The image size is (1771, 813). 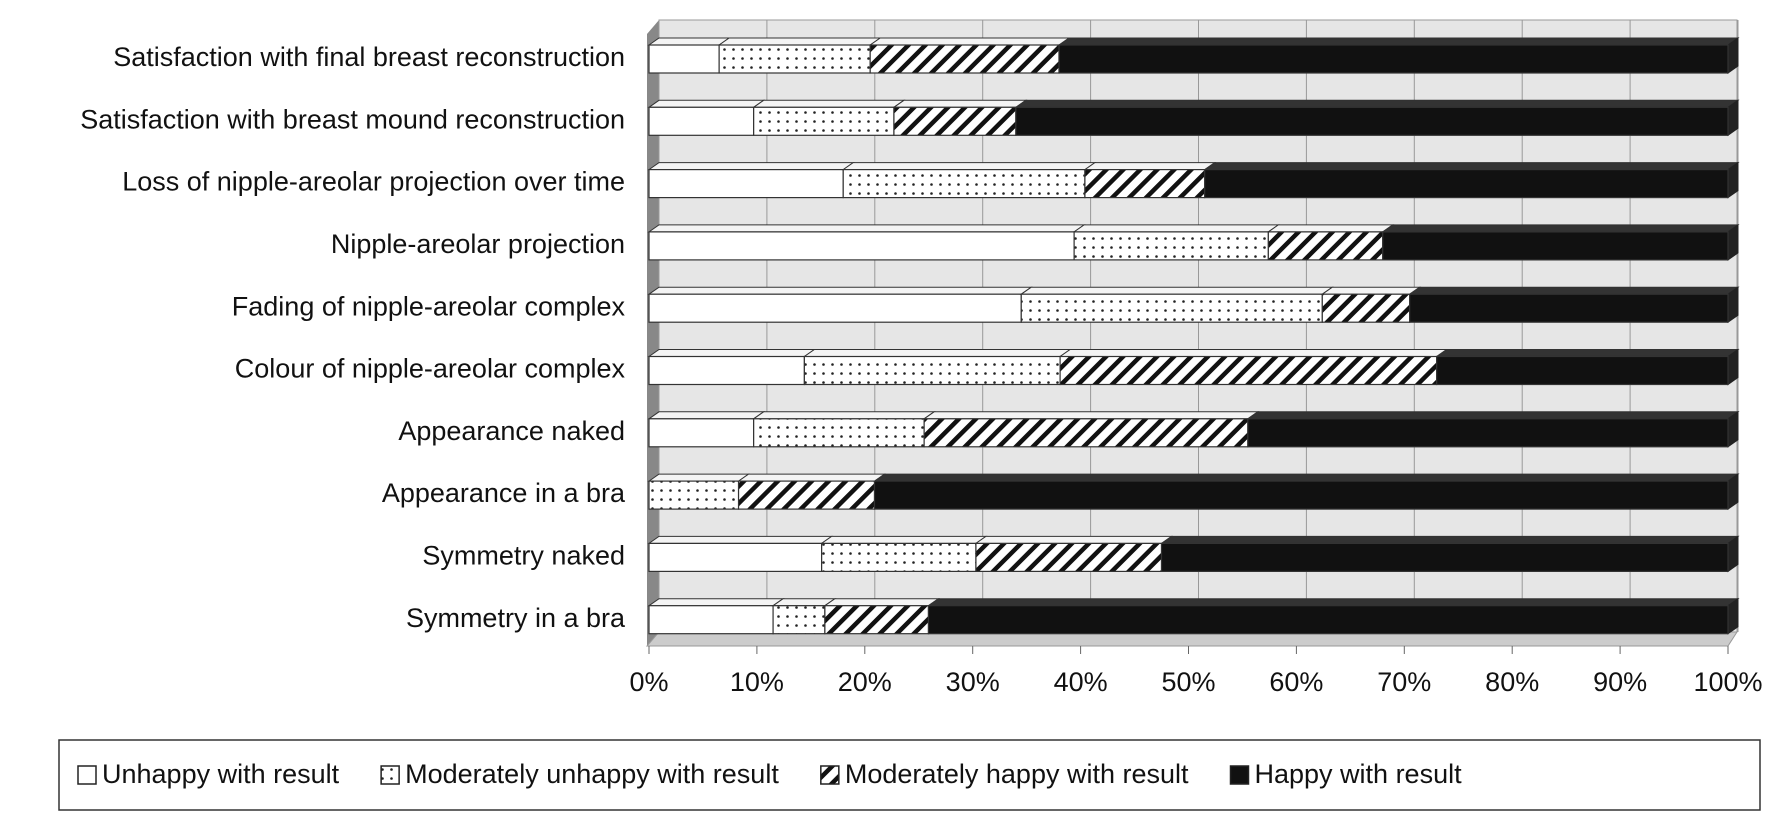 I want to click on x-tick-label: 20%, so click(x=865, y=682).